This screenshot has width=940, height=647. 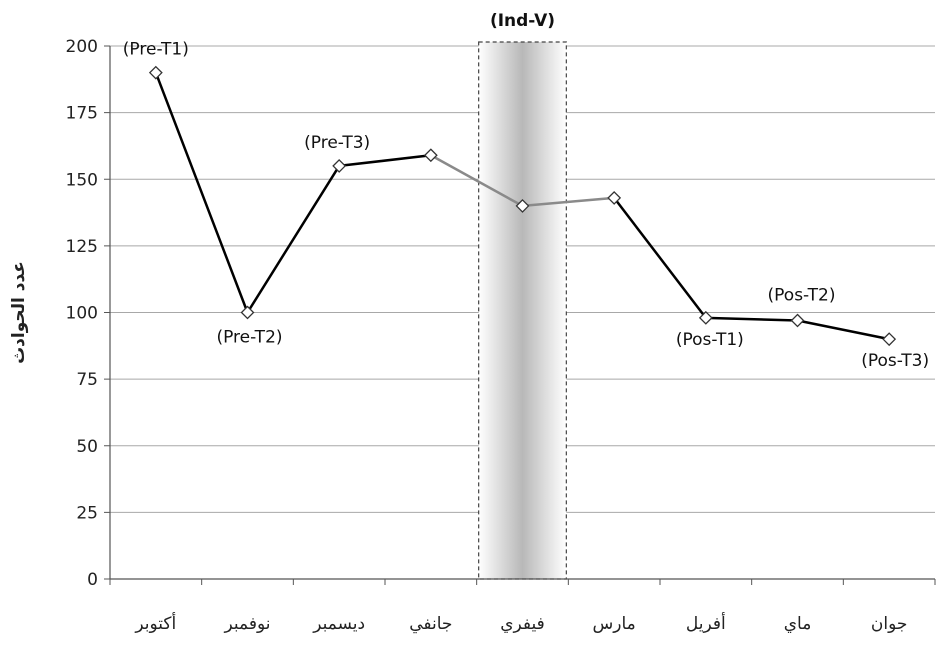 I want to click on x-tick-label: جانفي, so click(x=430, y=624).